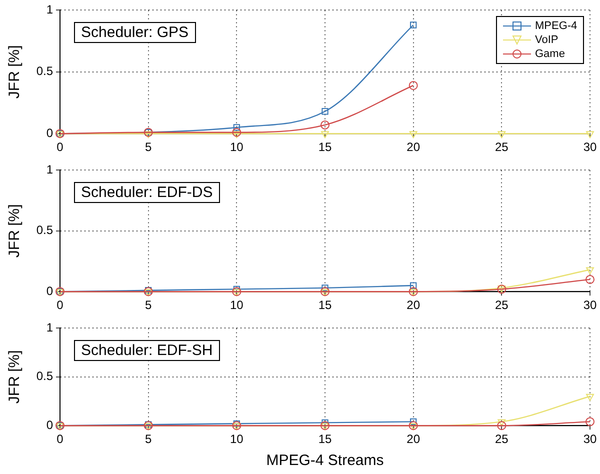 Image resolution: width=600 pixels, height=474 pixels. Describe the element at coordinates (135, 33) in the screenshot. I see `annotation: Scheduler: GPS` at that location.